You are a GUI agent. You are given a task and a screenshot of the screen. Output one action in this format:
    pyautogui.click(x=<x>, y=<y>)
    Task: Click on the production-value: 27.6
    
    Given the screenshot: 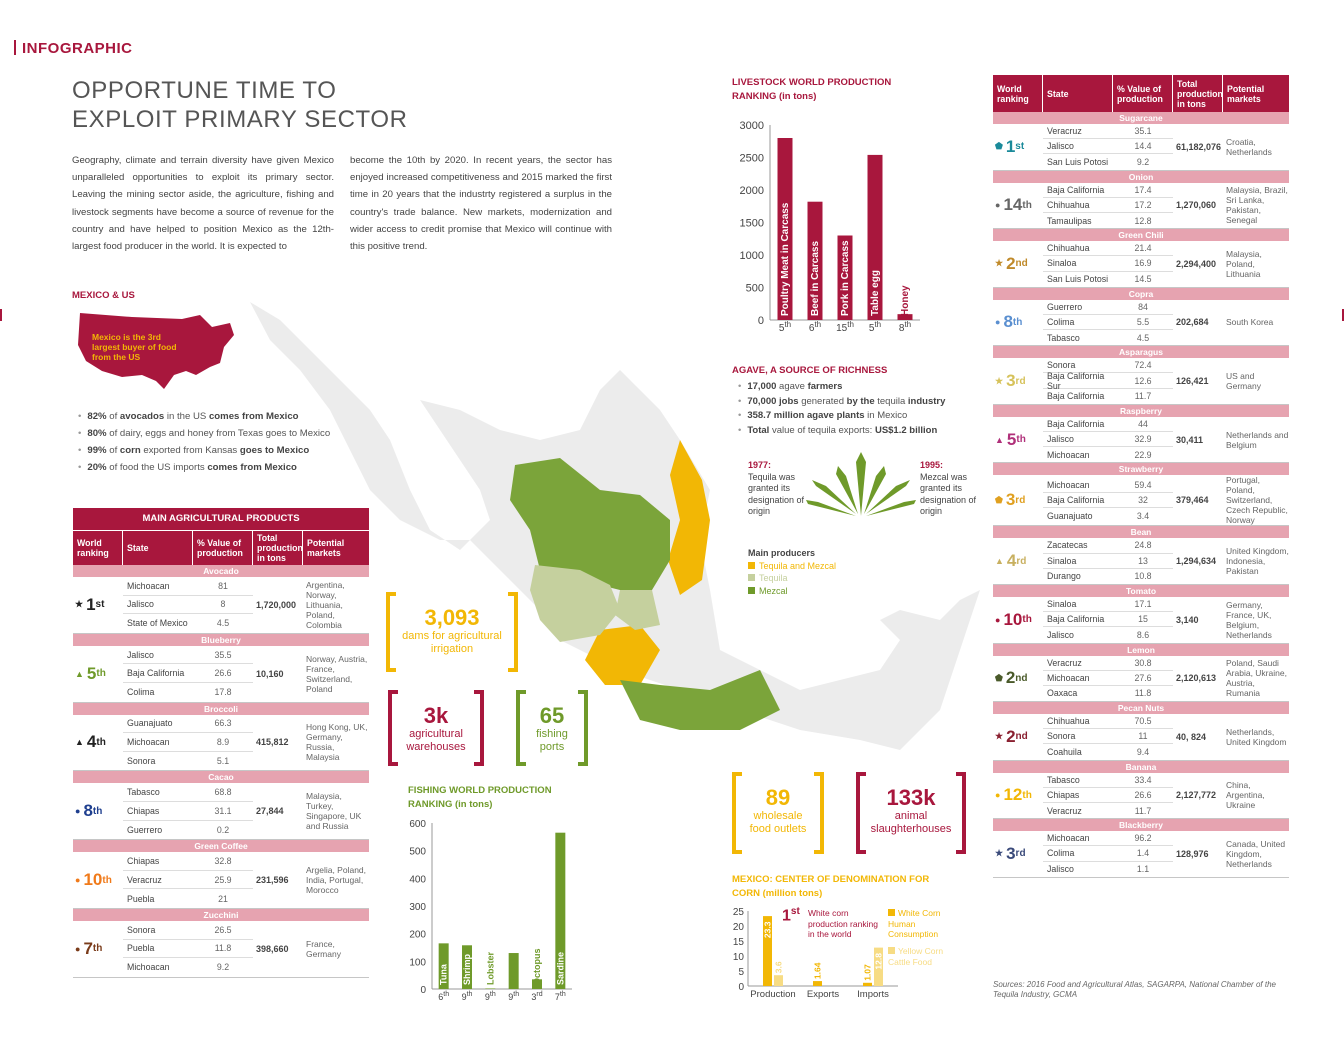 What is the action you would take?
    pyautogui.click(x=1143, y=677)
    